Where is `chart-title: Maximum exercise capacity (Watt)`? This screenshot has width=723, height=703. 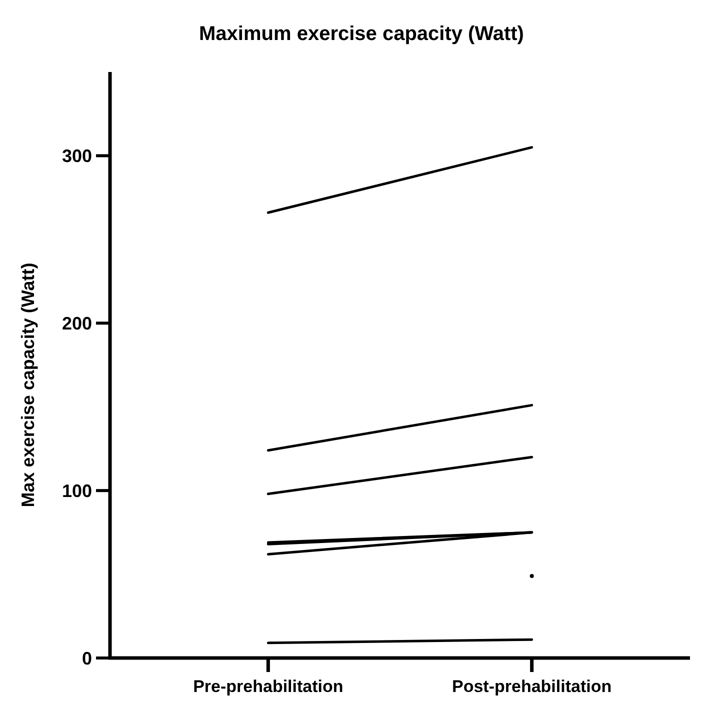
chart-title: Maximum exercise capacity (Watt) is located at coordinates (361, 34).